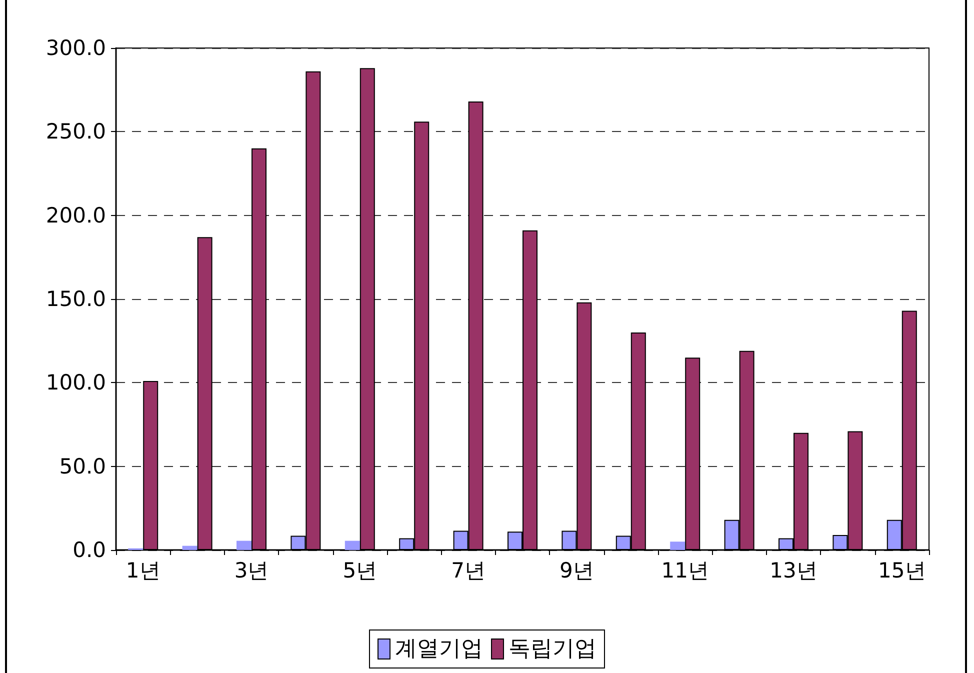 This screenshot has width=974, height=673. Describe the element at coordinates (439, 649) in the screenshot. I see `legend-label: 계열기업` at that location.